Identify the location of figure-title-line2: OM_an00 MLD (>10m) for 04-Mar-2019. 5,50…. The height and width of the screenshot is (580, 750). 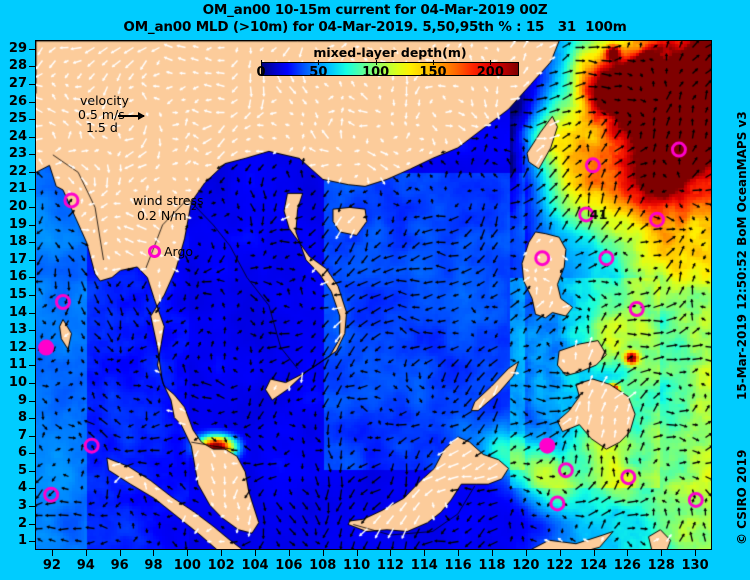
(375, 27).